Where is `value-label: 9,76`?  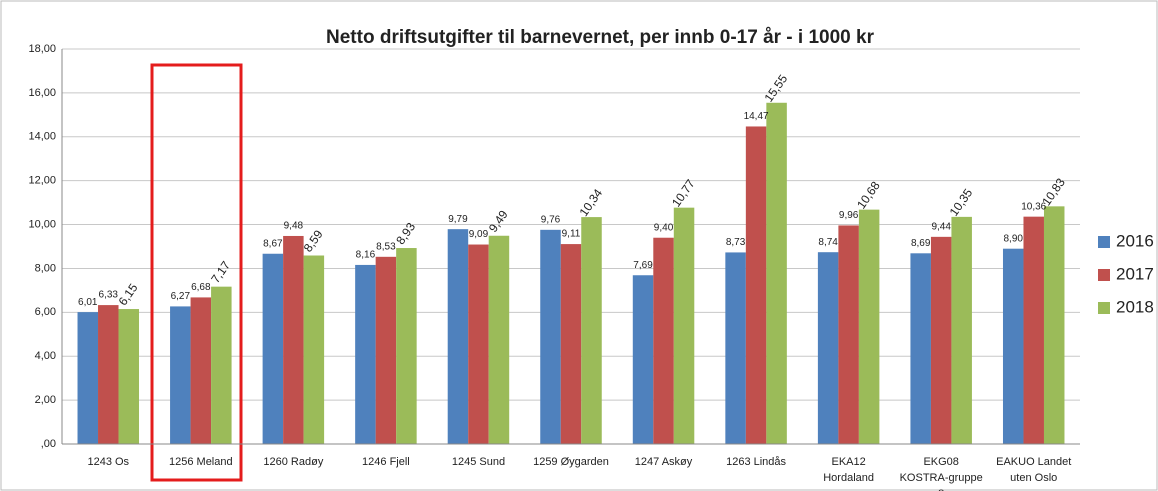 value-label: 9,76 is located at coordinates (551, 219).